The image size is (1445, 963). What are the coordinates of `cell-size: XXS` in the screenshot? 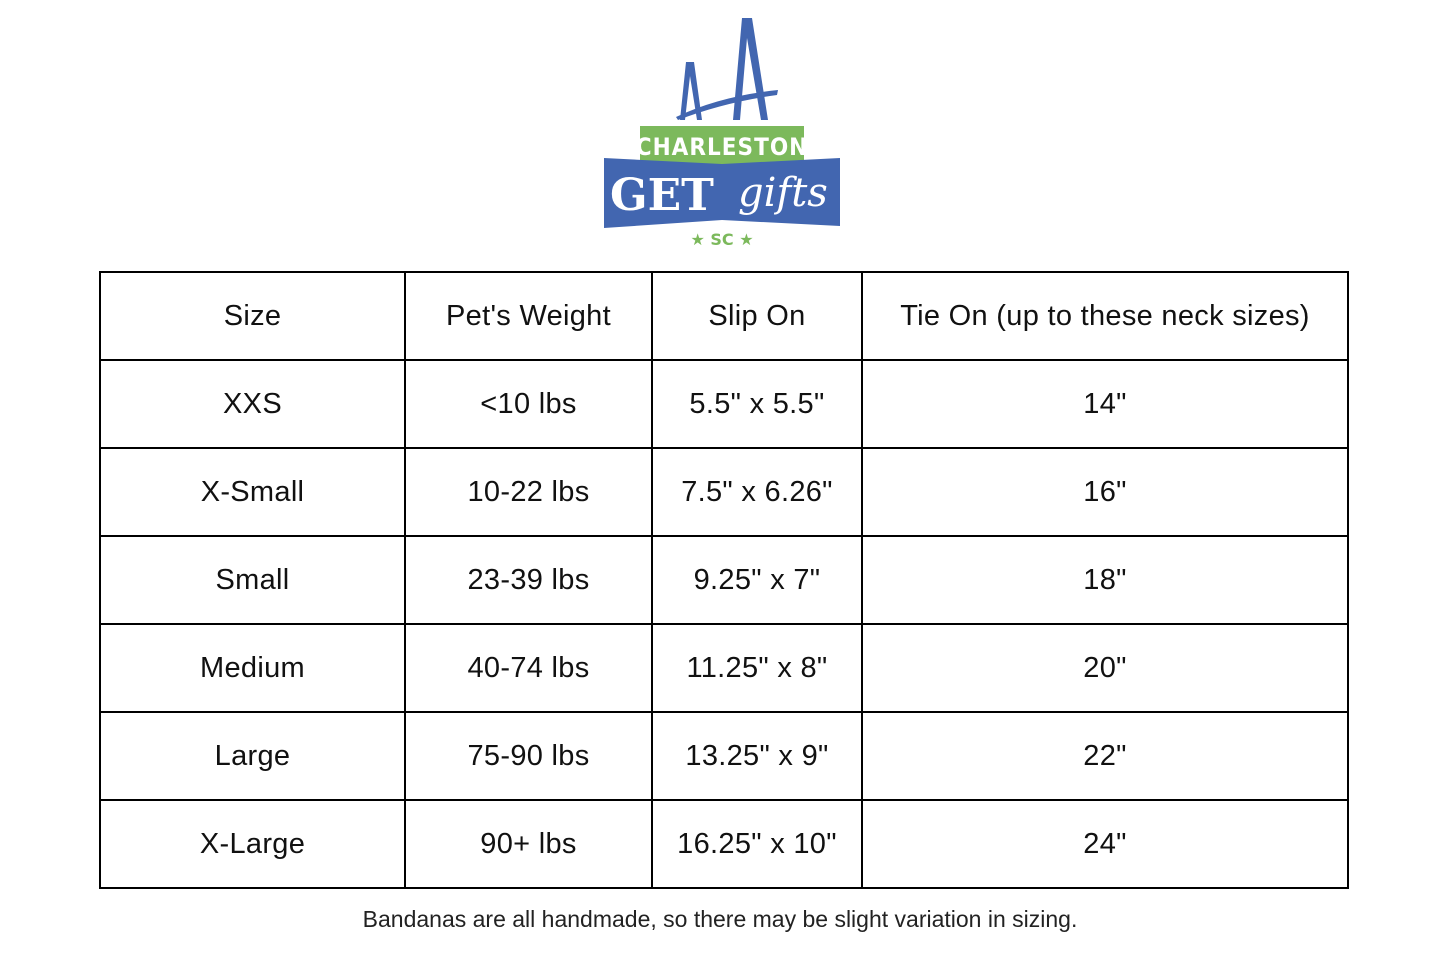 It's located at (252, 404).